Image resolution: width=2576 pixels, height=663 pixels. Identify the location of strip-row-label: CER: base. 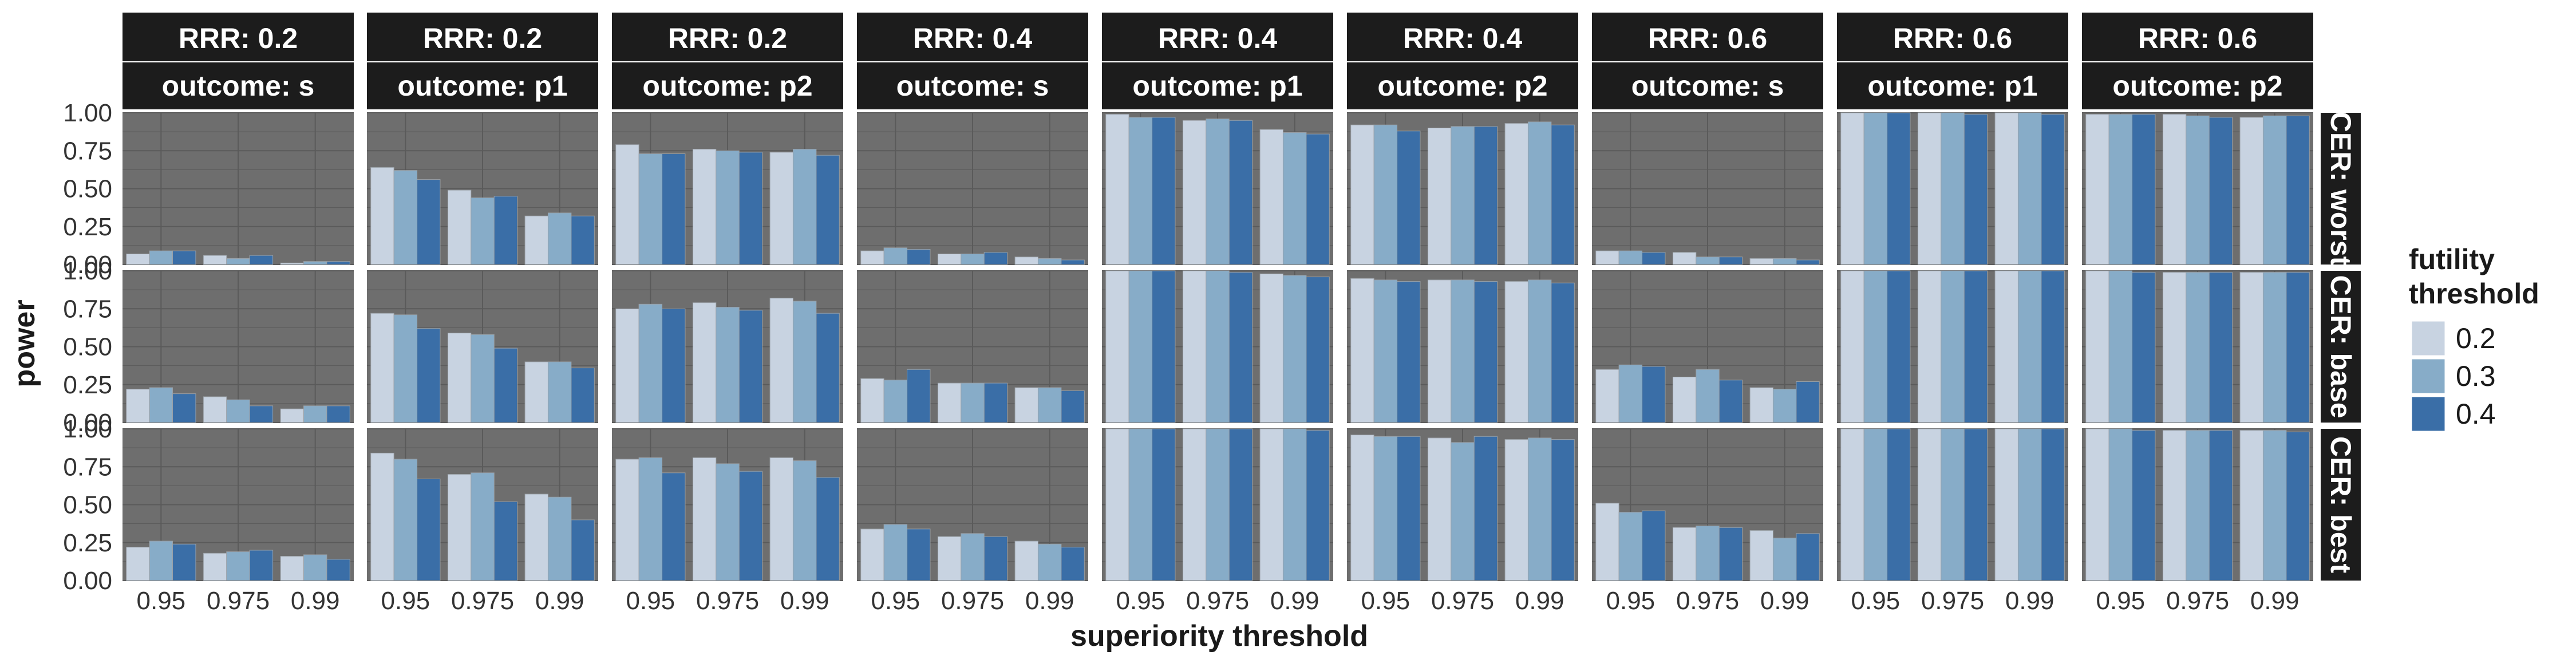
(2341, 346).